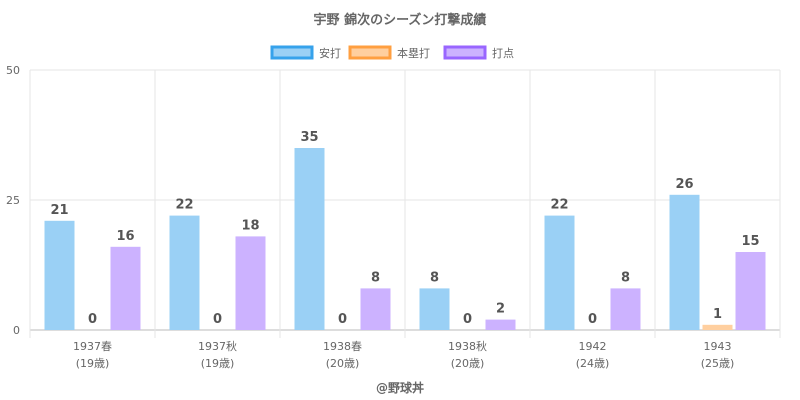  Describe the element at coordinates (717, 314) in the screenshot. I see `data-label: 1` at that location.